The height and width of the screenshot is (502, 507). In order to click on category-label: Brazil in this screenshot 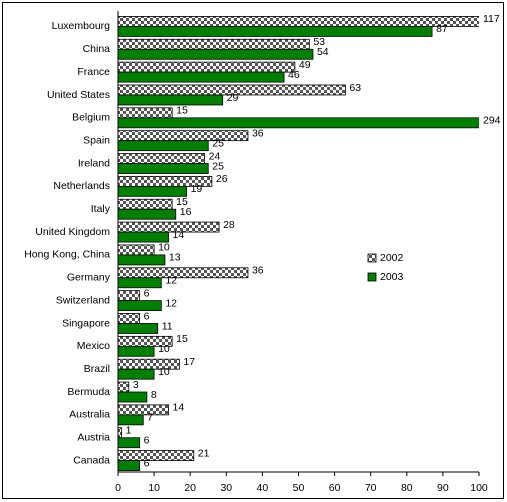, I will do `click(97, 369)`.